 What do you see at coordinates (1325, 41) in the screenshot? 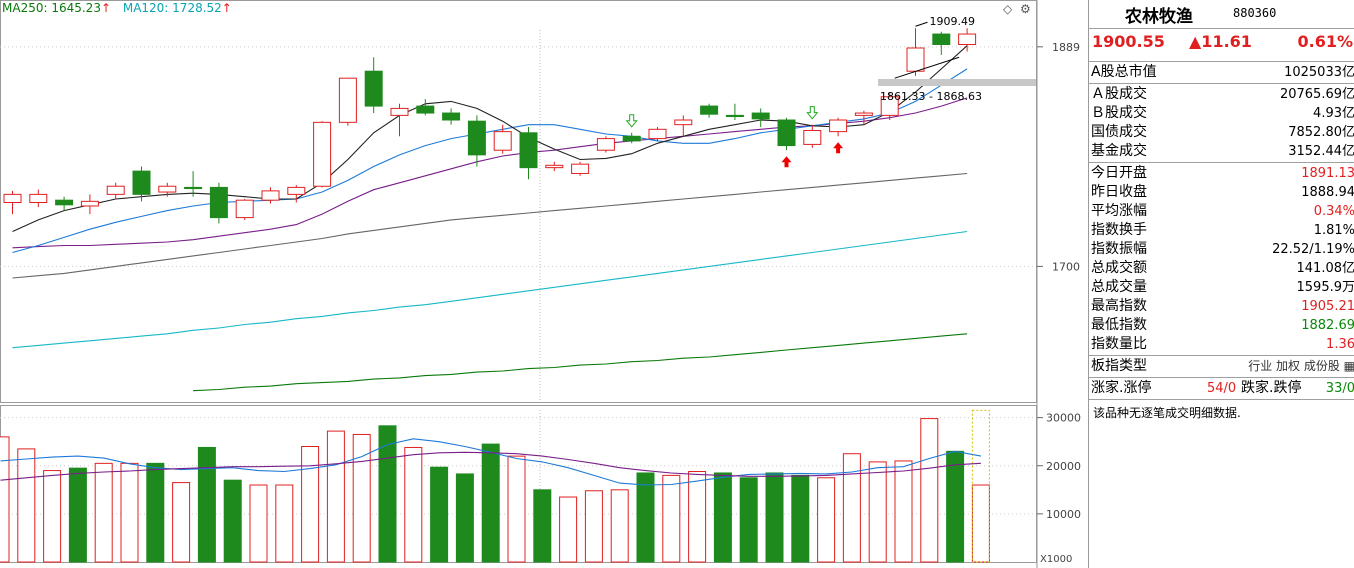
I see `price-change-pct: 0.61%` at bounding box center [1325, 41].